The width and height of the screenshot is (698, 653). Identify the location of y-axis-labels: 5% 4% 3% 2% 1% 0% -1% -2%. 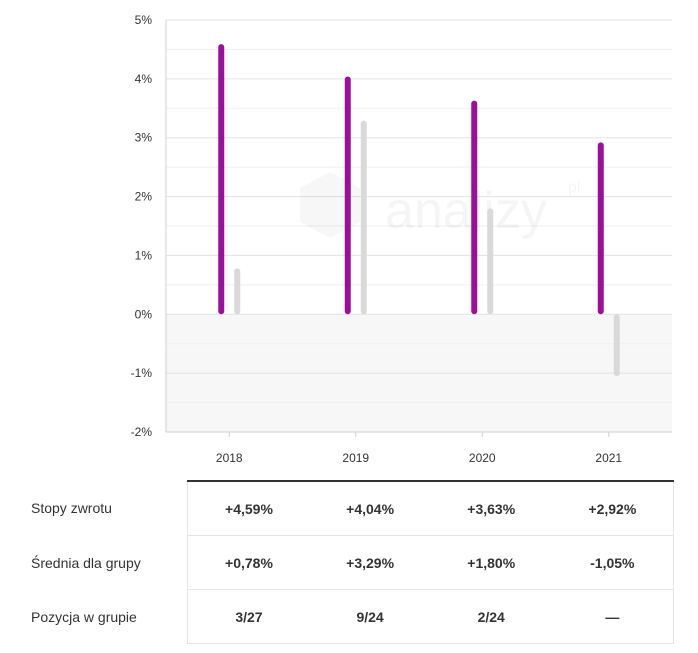
(142, 226).